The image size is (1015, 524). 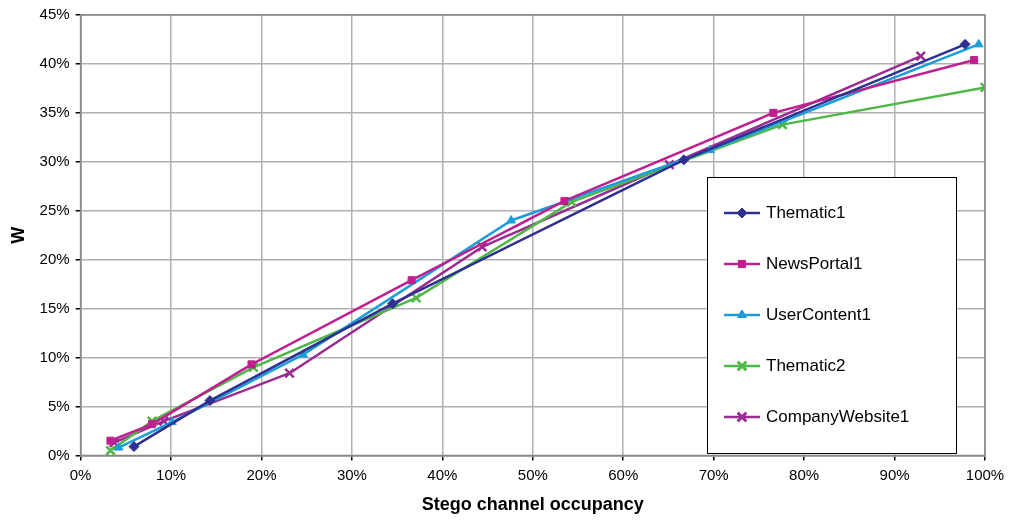 I want to click on y-tick-label: 15%, so click(x=54, y=307).